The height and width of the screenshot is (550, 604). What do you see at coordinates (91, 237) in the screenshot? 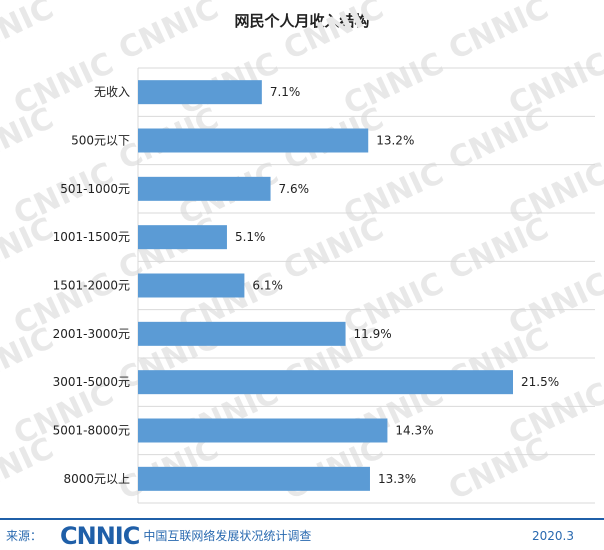
I see `category-label: 1001-1500元` at bounding box center [91, 237].